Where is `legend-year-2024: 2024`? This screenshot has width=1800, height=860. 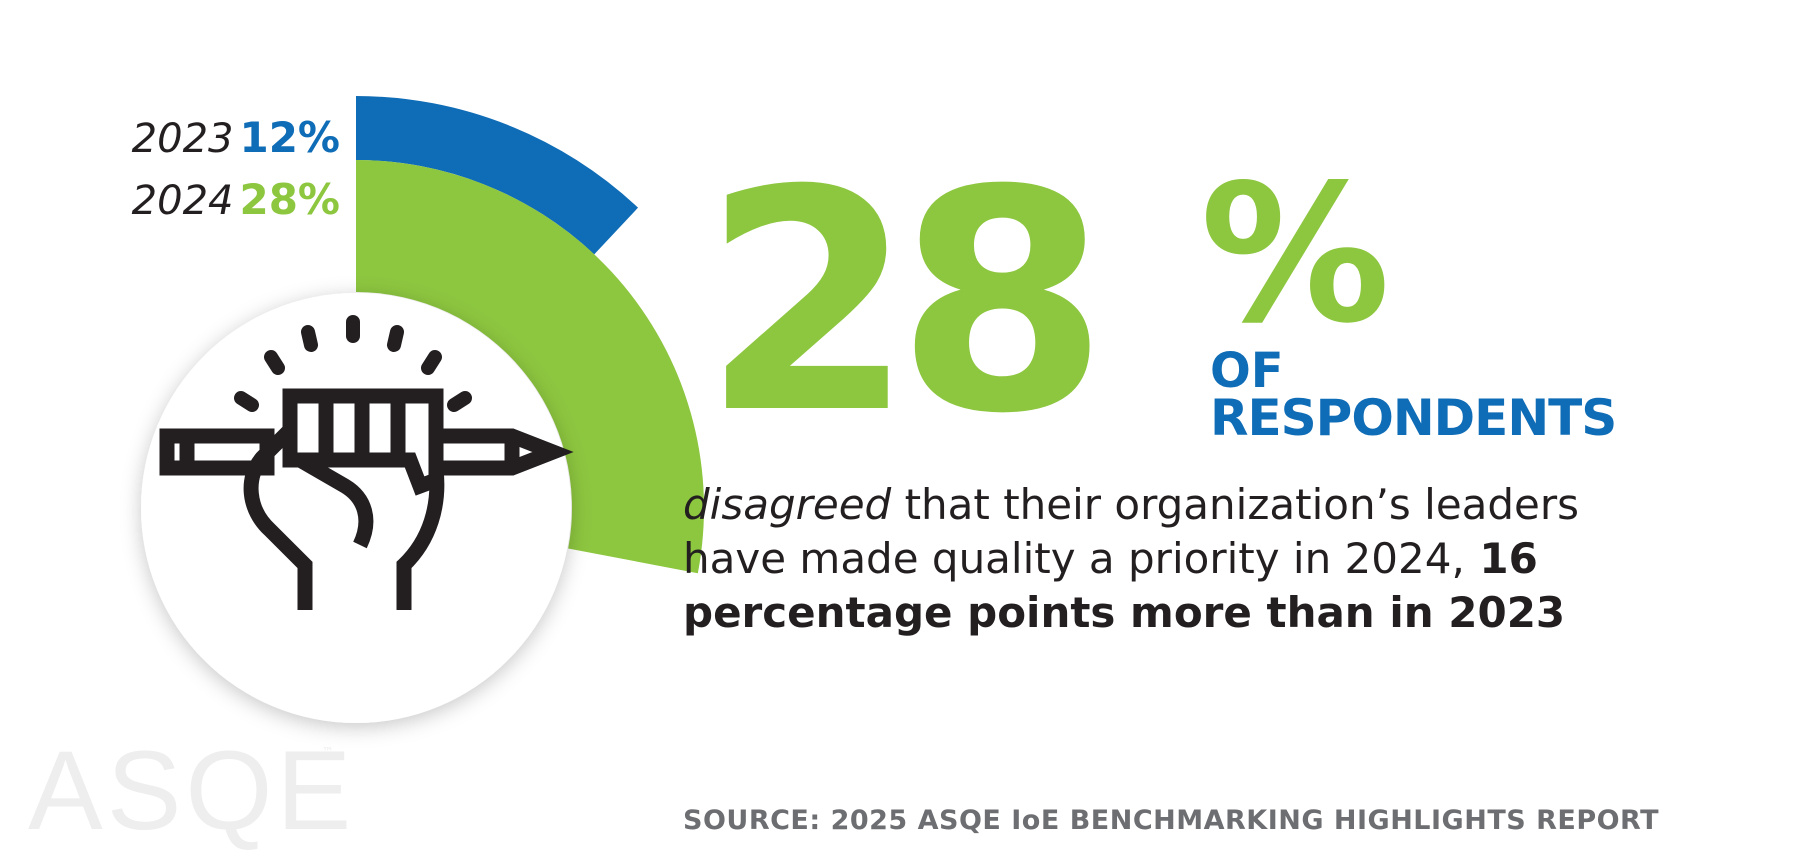 legend-year-2024: 2024 is located at coordinates (182, 201).